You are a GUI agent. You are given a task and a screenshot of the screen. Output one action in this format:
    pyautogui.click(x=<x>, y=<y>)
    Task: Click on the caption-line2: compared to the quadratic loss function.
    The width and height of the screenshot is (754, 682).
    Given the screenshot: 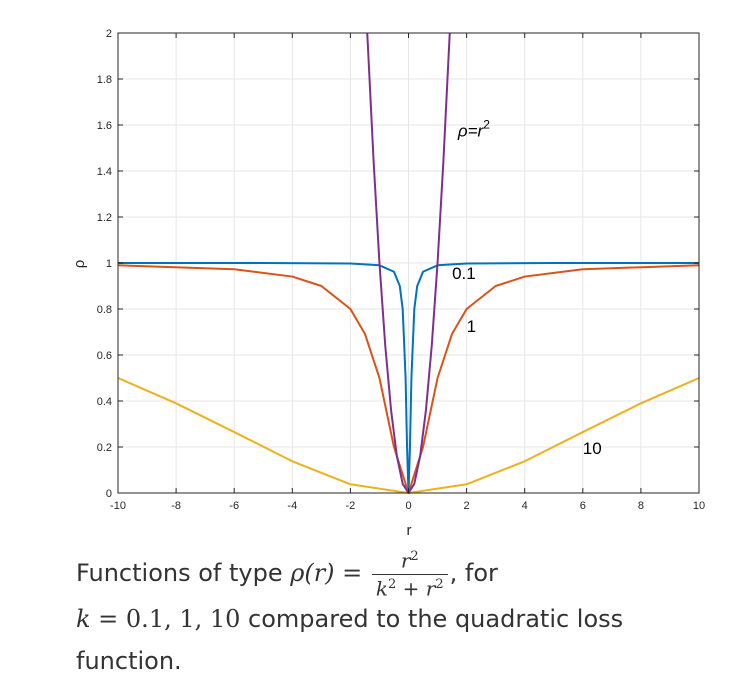 What is the action you would take?
    pyautogui.click(x=350, y=640)
    